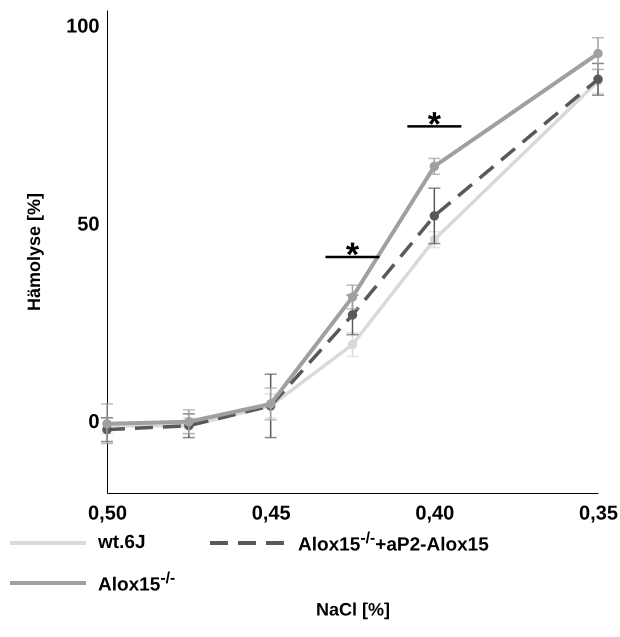 Image resolution: width=620 pixels, height=637 pixels. What do you see at coordinates (137, 583) in the screenshot?
I see `legend-label: Alox15$^{-/-}$` at bounding box center [137, 583].